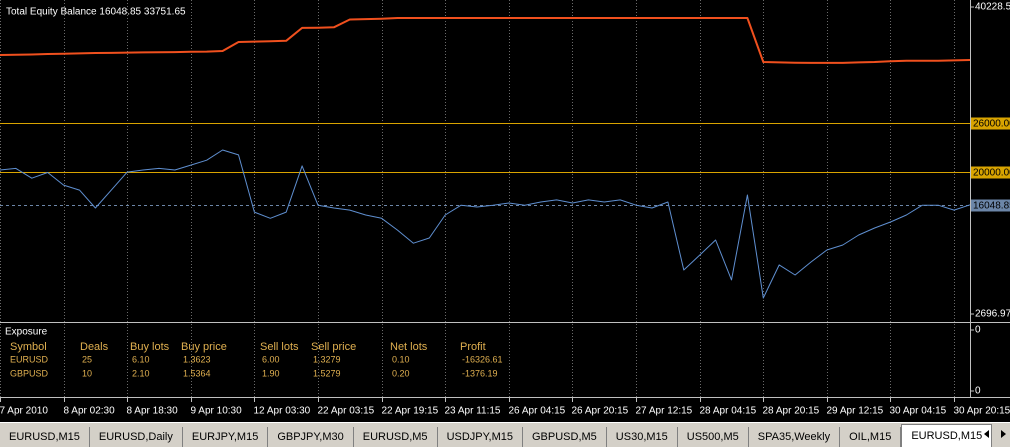 The height and width of the screenshot is (447, 1010). I want to click on table-cell: 1.5364, so click(197, 373).